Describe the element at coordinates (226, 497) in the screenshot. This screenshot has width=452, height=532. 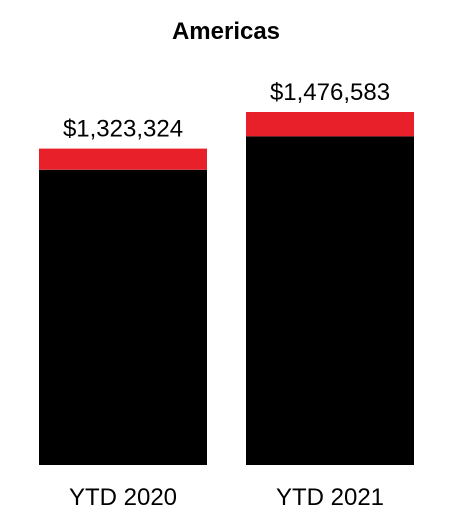
I see `category-labels-group: YTD 2020 YTD 2021` at that location.